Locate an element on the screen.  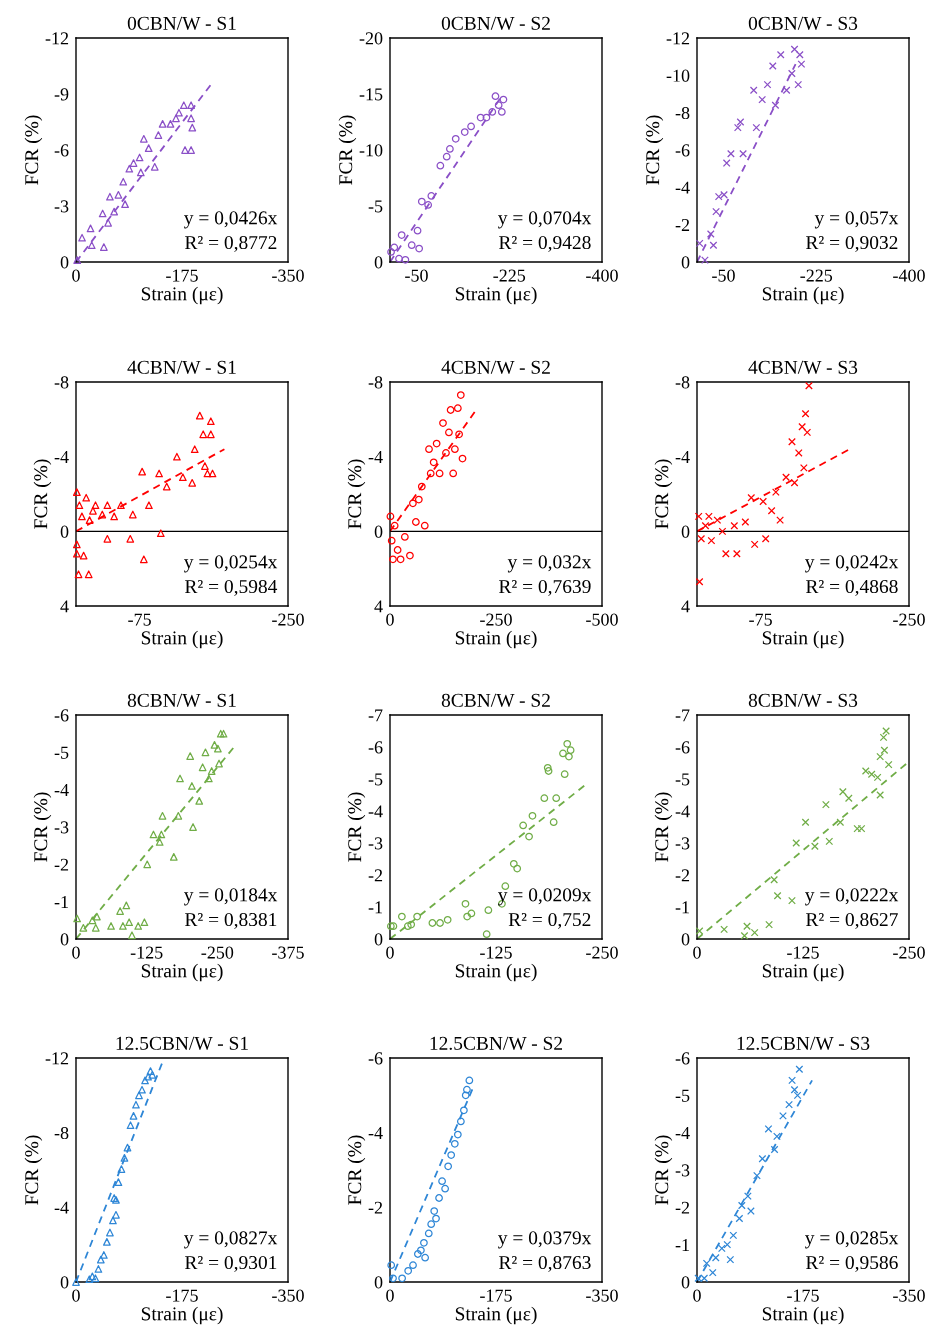
annotation: y = 0,0379x is located at coordinates (545, 1240).